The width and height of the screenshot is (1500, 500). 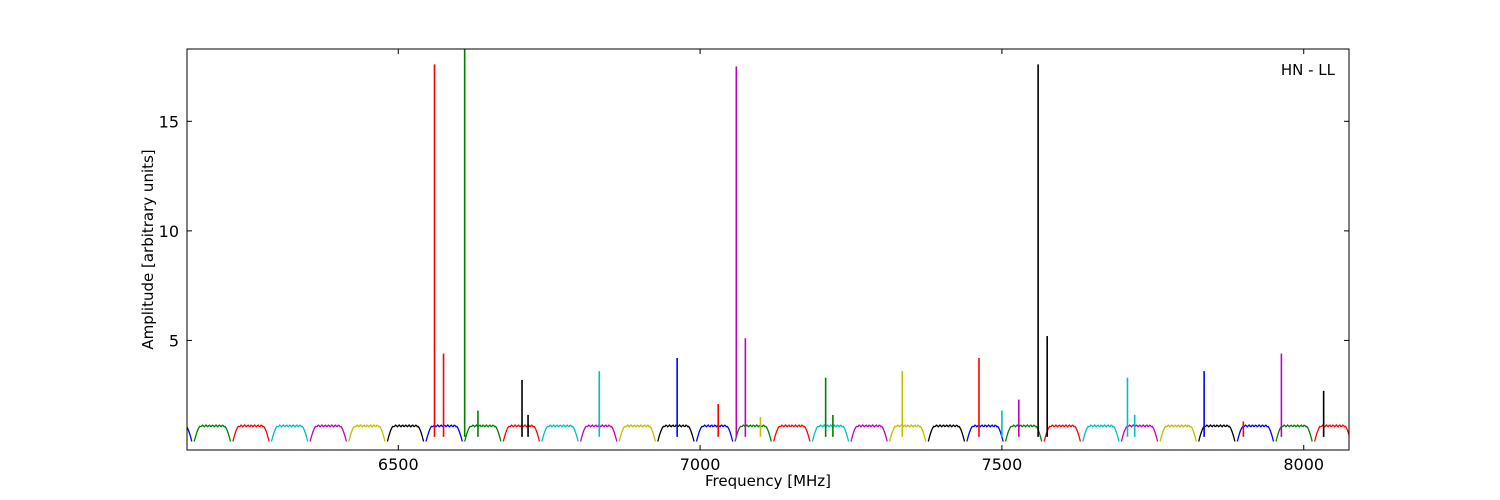 I want to click on y-axis-label: Amplitude [arbitrary units], so click(x=148, y=249).